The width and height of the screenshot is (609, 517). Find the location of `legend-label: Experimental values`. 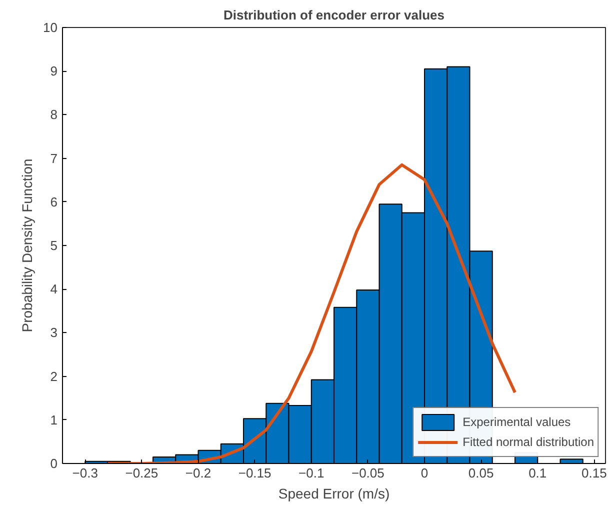

legend-label: Experimental values is located at coordinates (516, 422).